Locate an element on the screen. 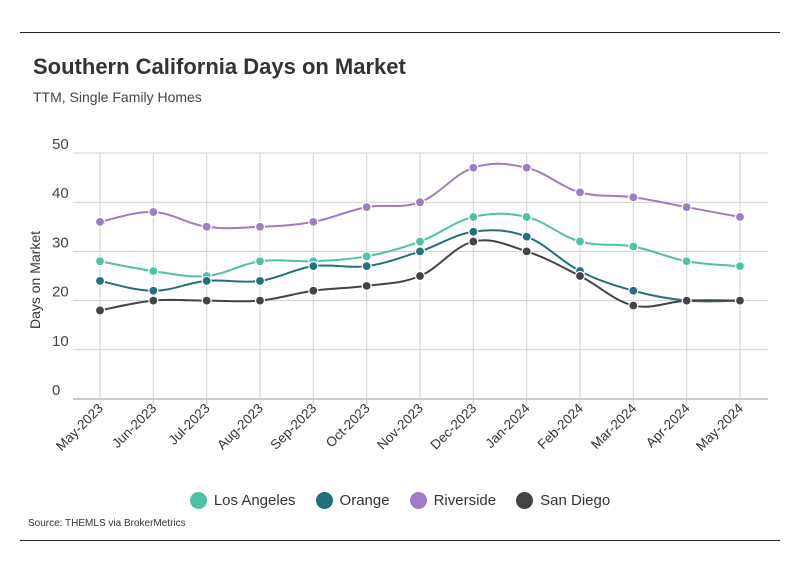 Image resolution: width=800 pixels, height=575 pixels. x-tick-label: Mar-2024 is located at coordinates (614, 426).